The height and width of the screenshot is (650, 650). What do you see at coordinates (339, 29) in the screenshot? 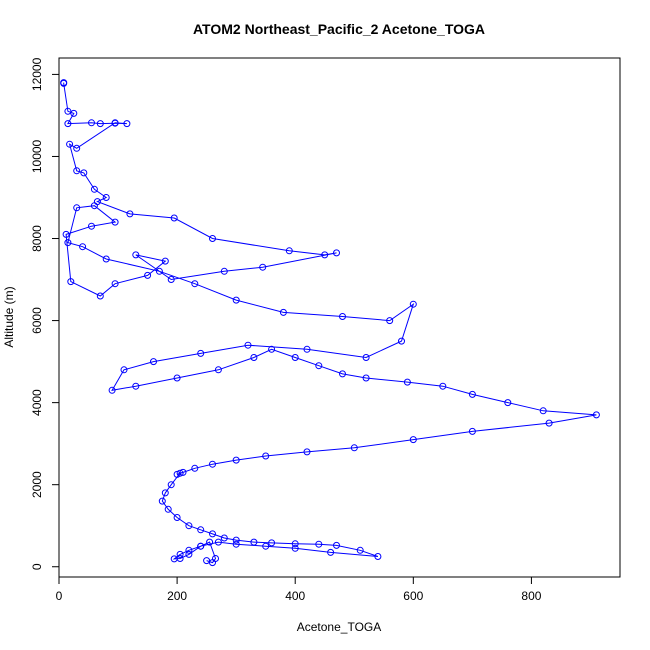
I see `chart-title: ATOM2 Northeast_Pacific_2 Acetone_TOGA` at bounding box center [339, 29].